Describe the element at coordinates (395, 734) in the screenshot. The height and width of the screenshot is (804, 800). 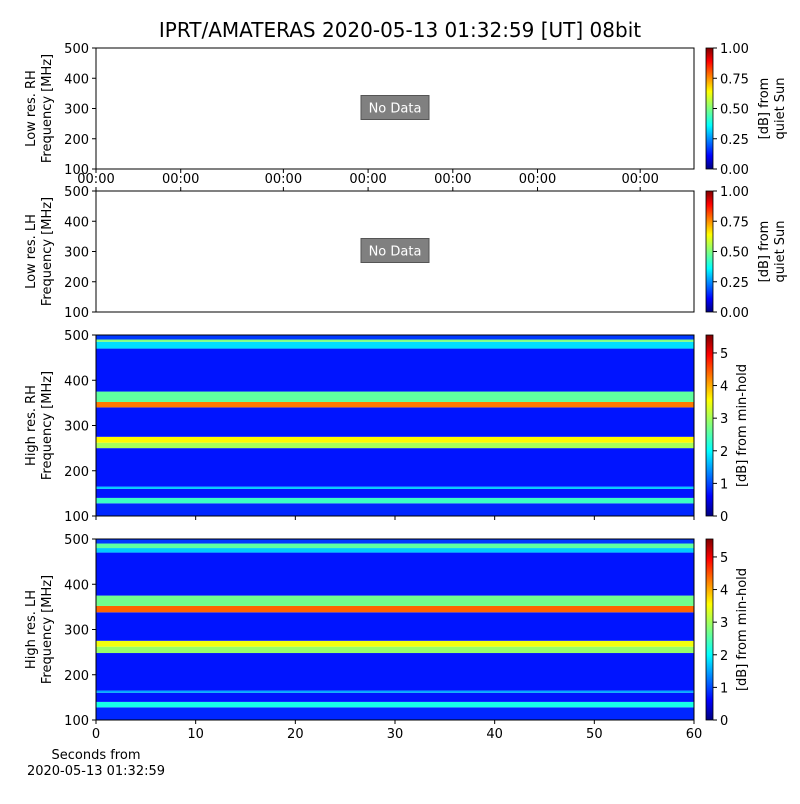
I see `x-tick-label: 30` at that location.